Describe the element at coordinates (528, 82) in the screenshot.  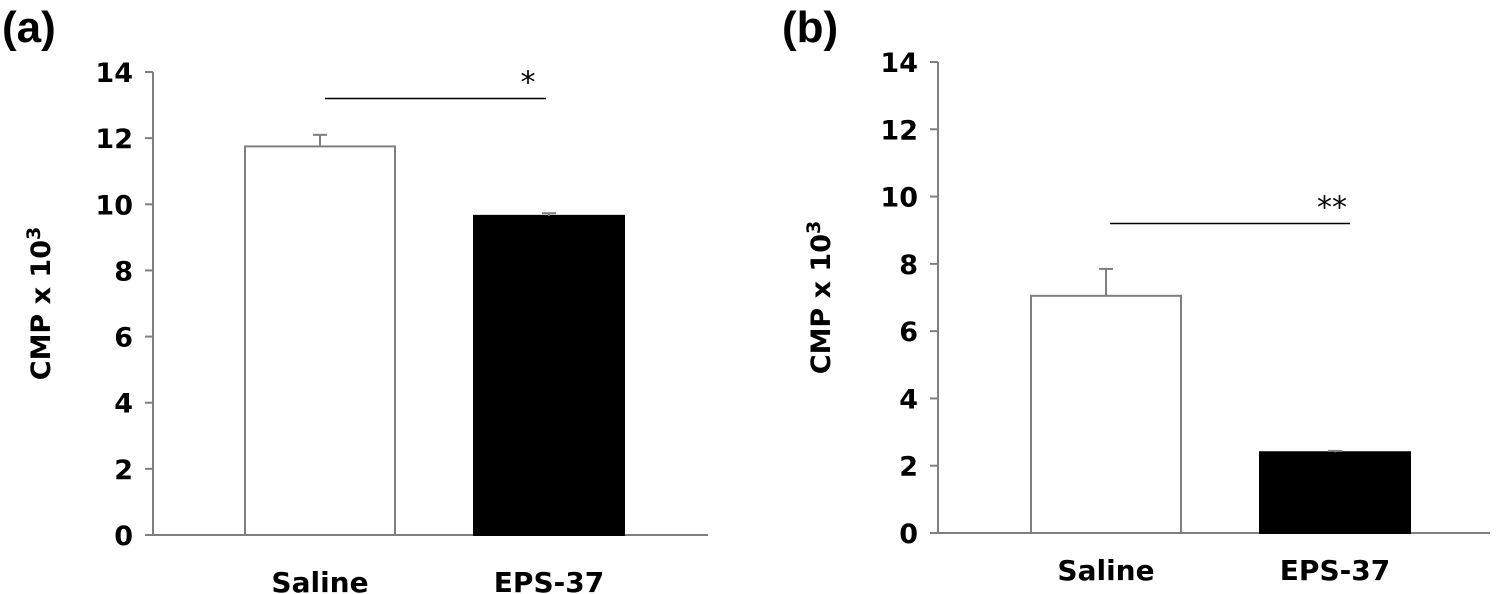
I see `significance-label: *` at that location.